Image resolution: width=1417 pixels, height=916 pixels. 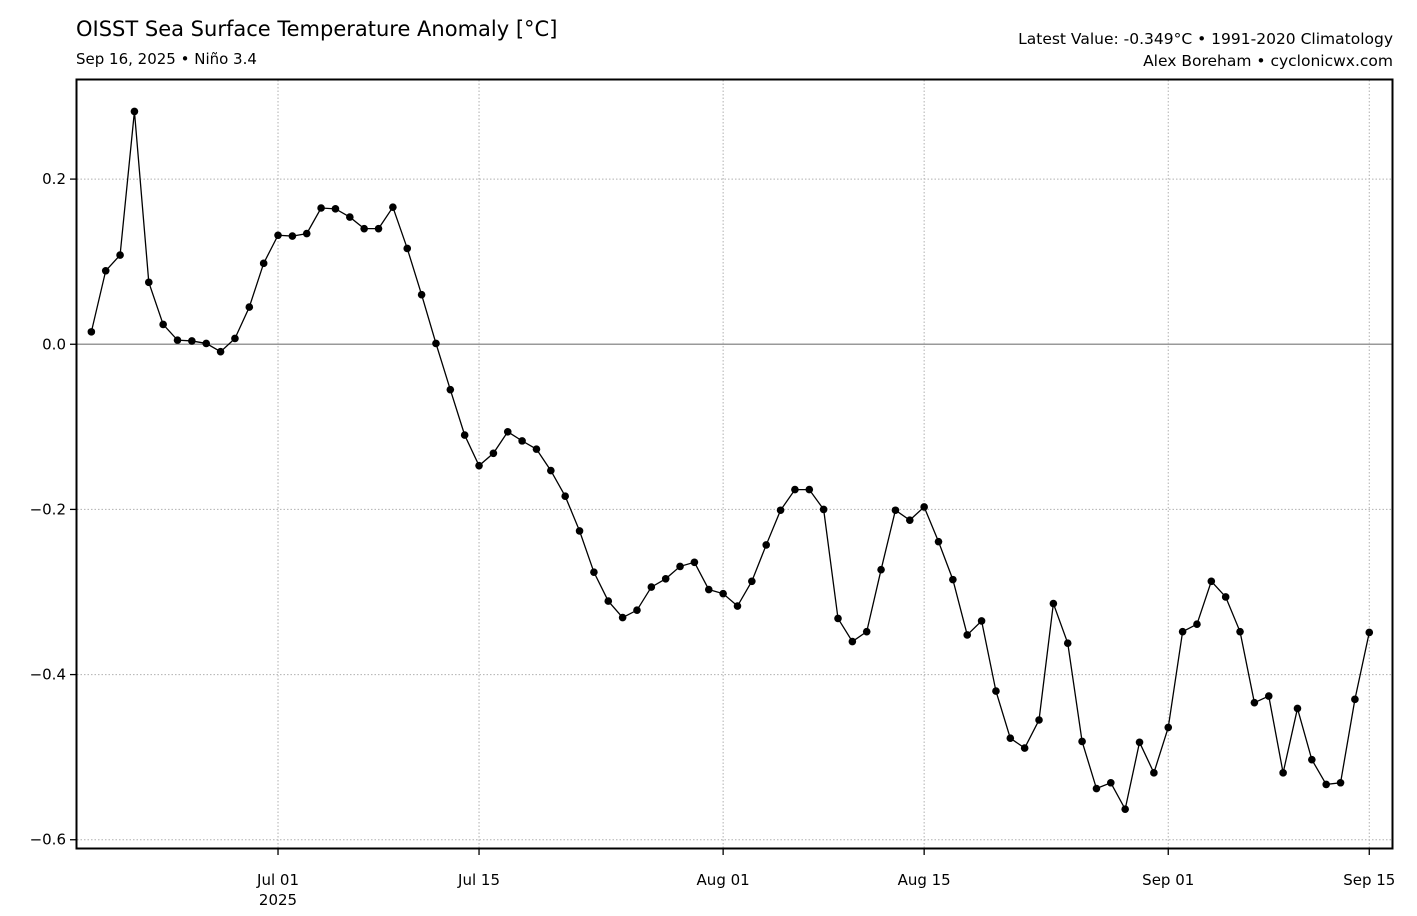 What do you see at coordinates (1268, 61) in the screenshot?
I see `credit-text: Alex Boreham • cyclonicwx.com` at bounding box center [1268, 61].